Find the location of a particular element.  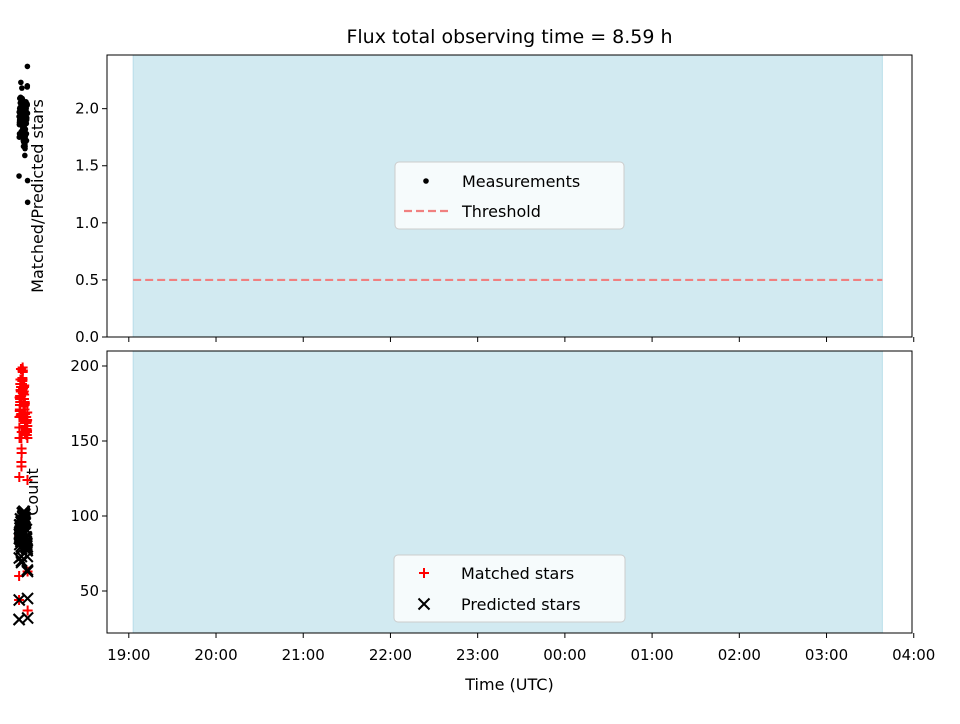

y-tick-label: 2.0 is located at coordinates (87, 109).